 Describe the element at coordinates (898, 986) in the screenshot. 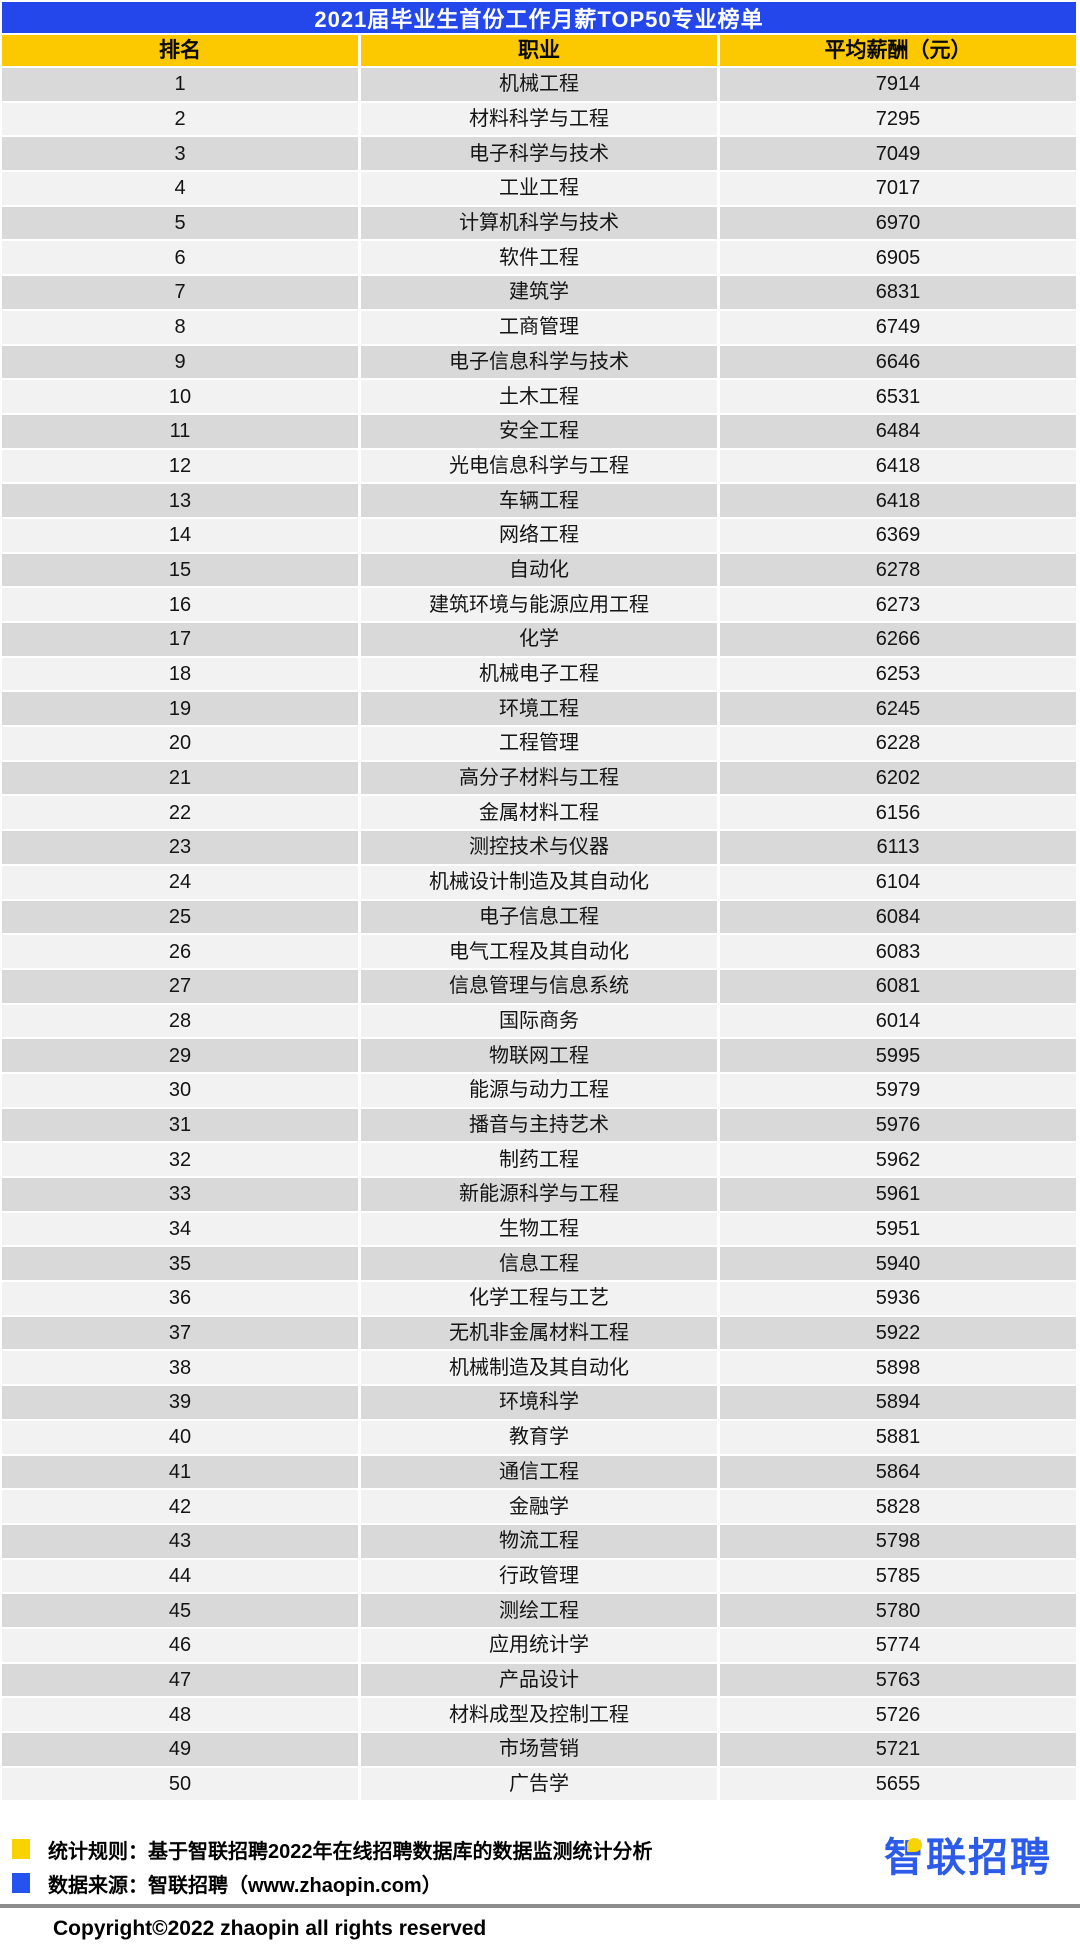

I see `salary-cell: 6081` at that location.